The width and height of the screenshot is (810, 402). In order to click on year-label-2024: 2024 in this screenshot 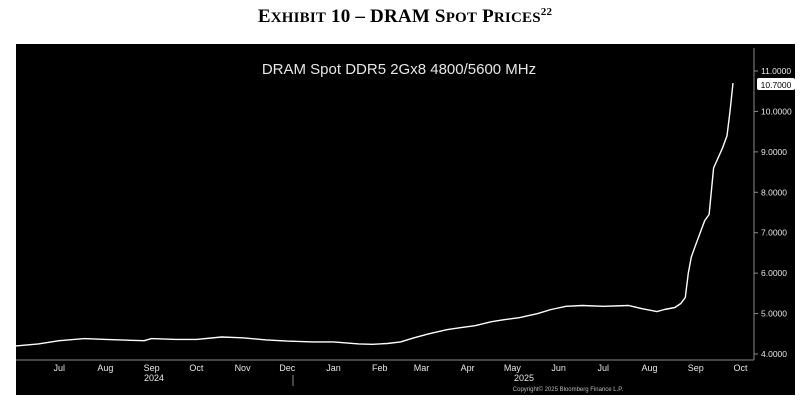, I will do `click(154, 378)`.